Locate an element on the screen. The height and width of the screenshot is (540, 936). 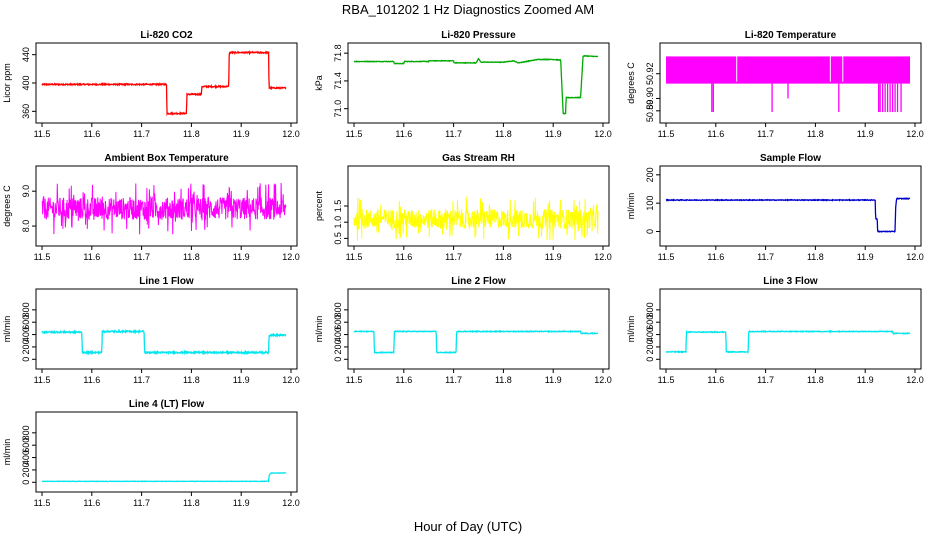
y-axis-label: degrees C is located at coordinates (631, 83).